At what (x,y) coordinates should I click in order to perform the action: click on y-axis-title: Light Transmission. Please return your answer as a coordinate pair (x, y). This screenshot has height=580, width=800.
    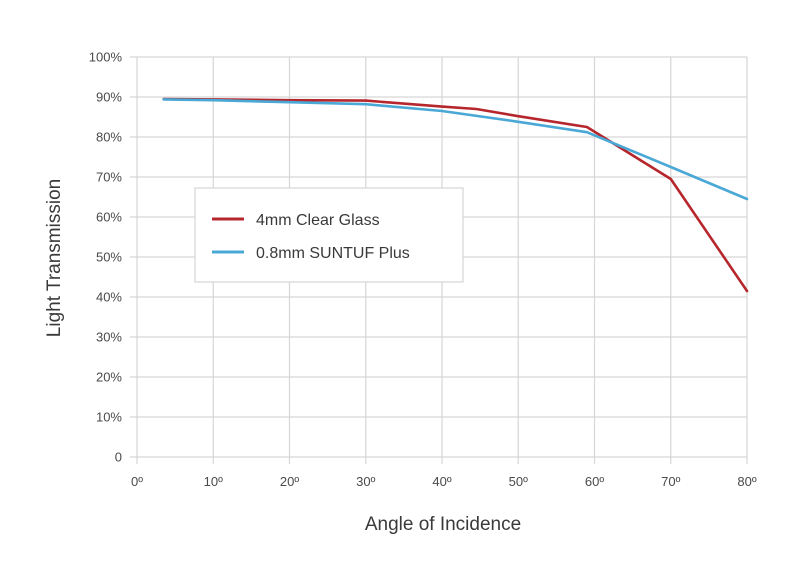
    Looking at the image, I should click on (54, 258).